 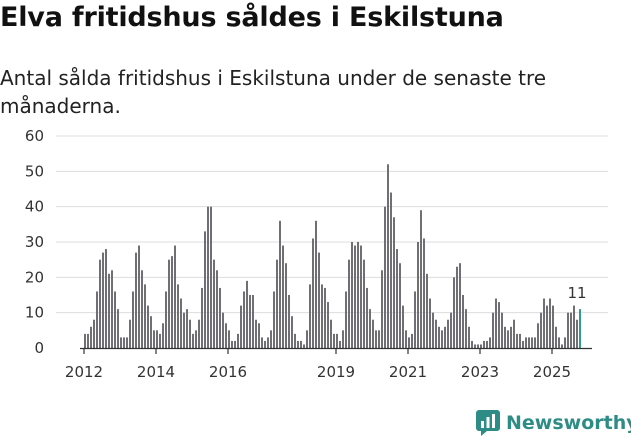 What do you see at coordinates (576, 293) in the screenshot?
I see `latest-value-label: 11` at bounding box center [576, 293].